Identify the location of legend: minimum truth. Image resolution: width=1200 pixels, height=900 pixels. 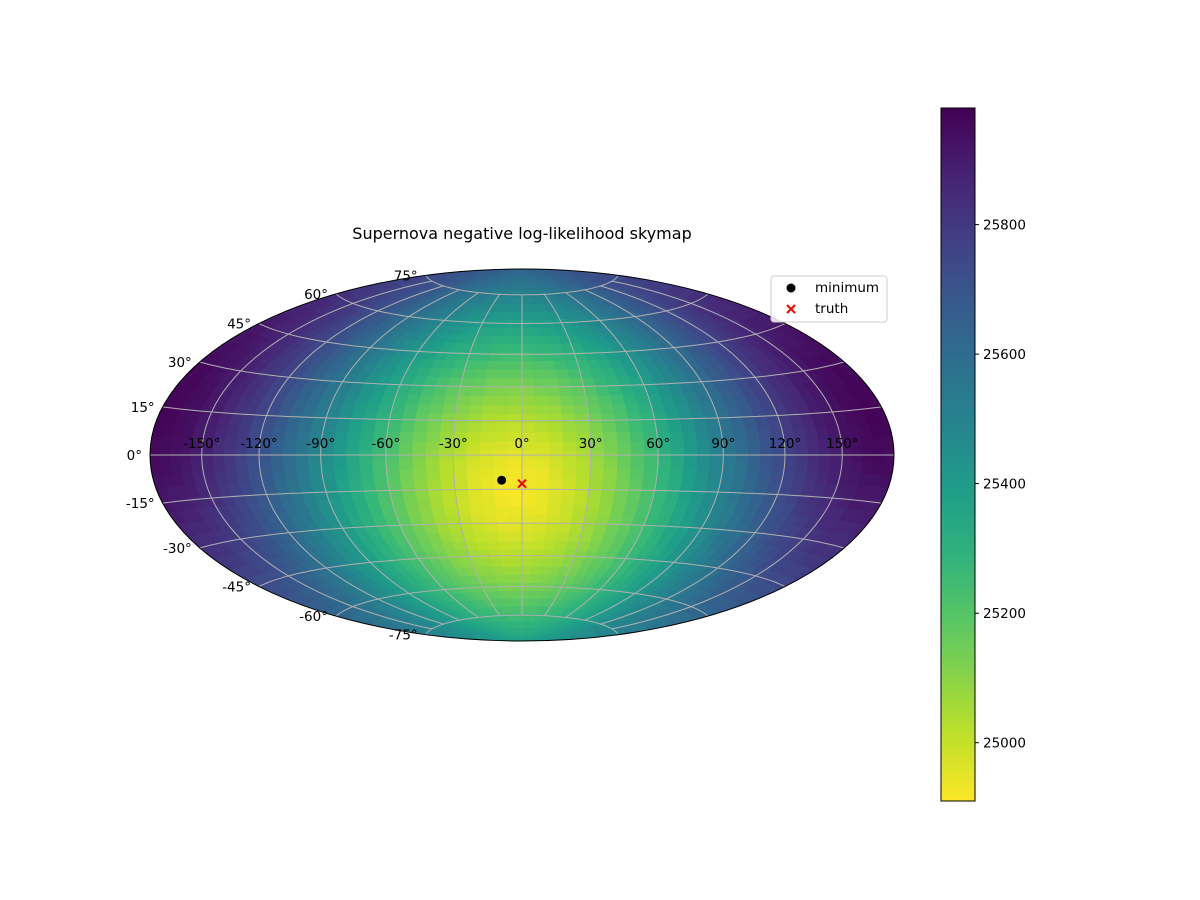
(829, 299).